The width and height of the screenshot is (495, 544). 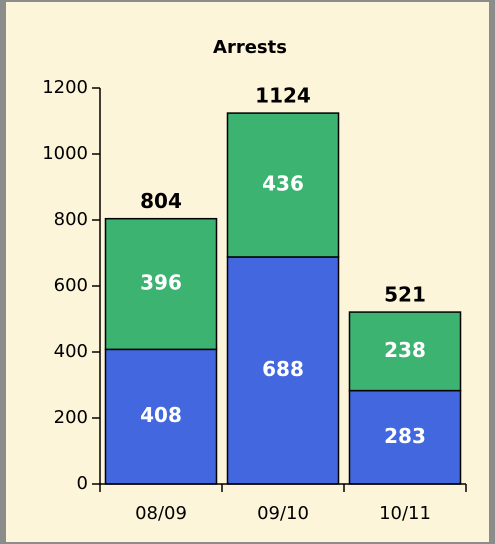 I want to click on value-label: 283, so click(x=405, y=436).